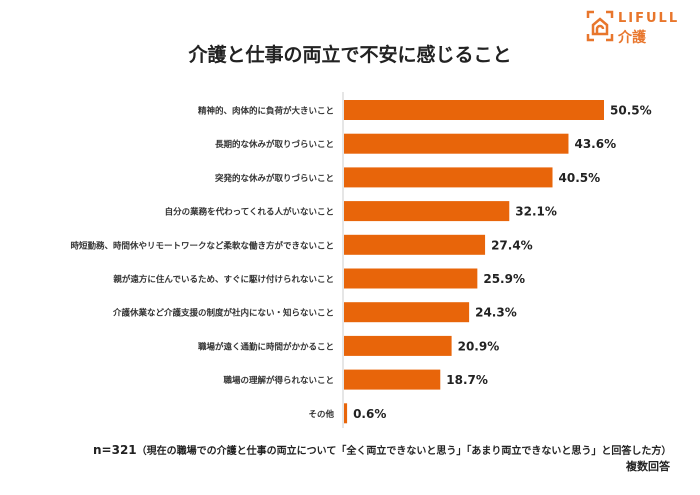 This screenshot has width=700, height=495. I want to click on category-label: 長期的な休みが取りづらいこと, so click(274, 144).